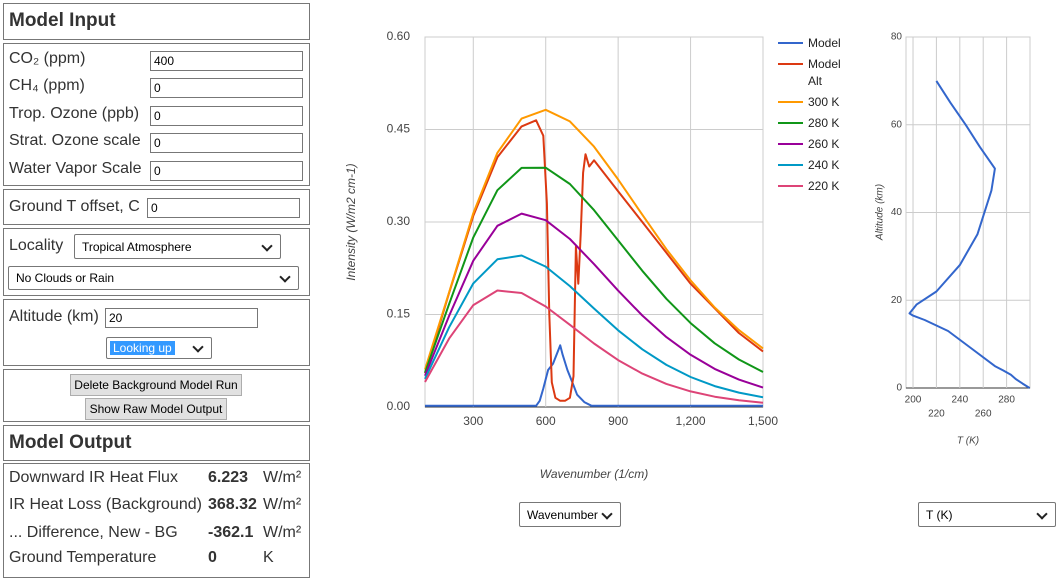  What do you see at coordinates (226, 88) in the screenshot?
I see `ch4-input` at bounding box center [226, 88].